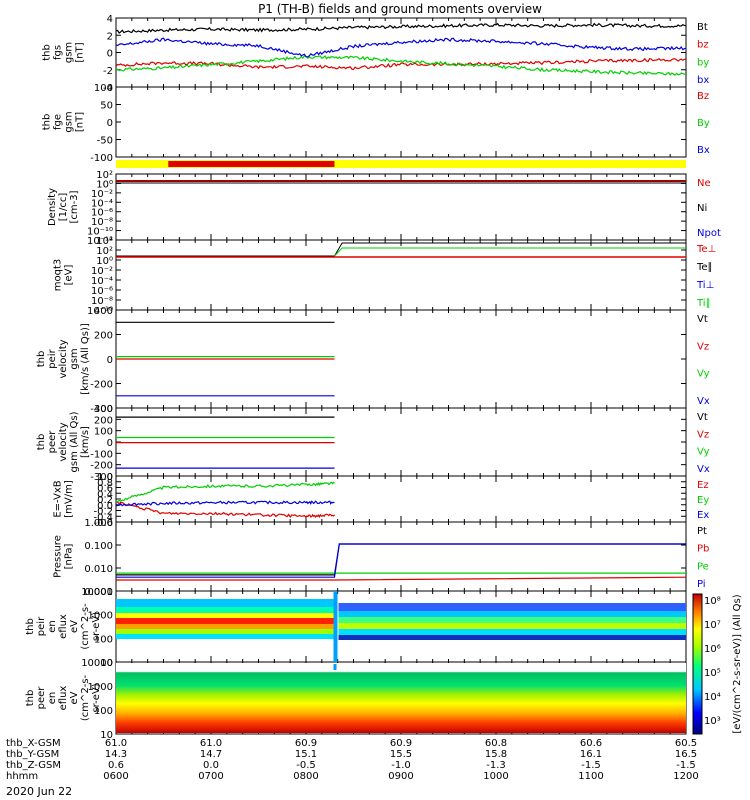 Image resolution: width=750 pixels, height=800 pixels. Describe the element at coordinates (58, 122) in the screenshot. I see `y-axis-label-line: fge` at that location.